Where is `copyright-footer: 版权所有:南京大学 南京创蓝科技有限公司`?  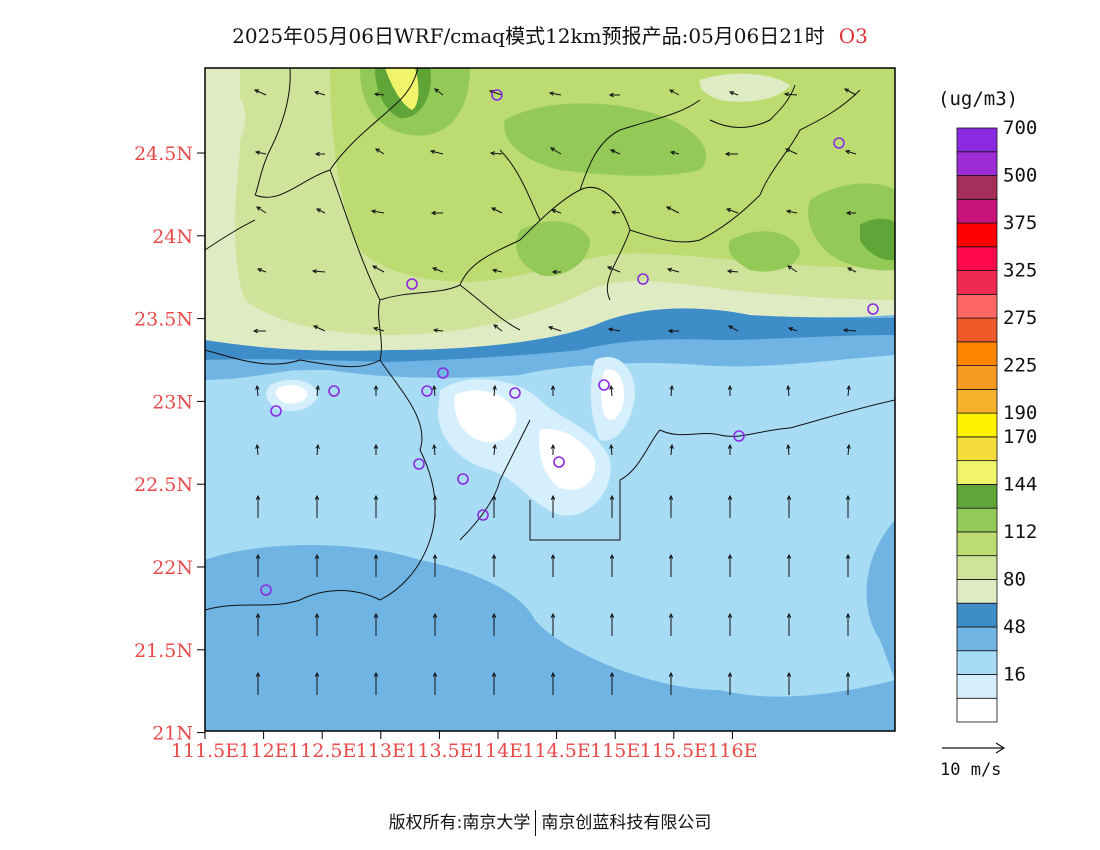
copyright-footer: 版权所有:南京大学 南京创蓝科技有限公司 is located at coordinates (550, 822).